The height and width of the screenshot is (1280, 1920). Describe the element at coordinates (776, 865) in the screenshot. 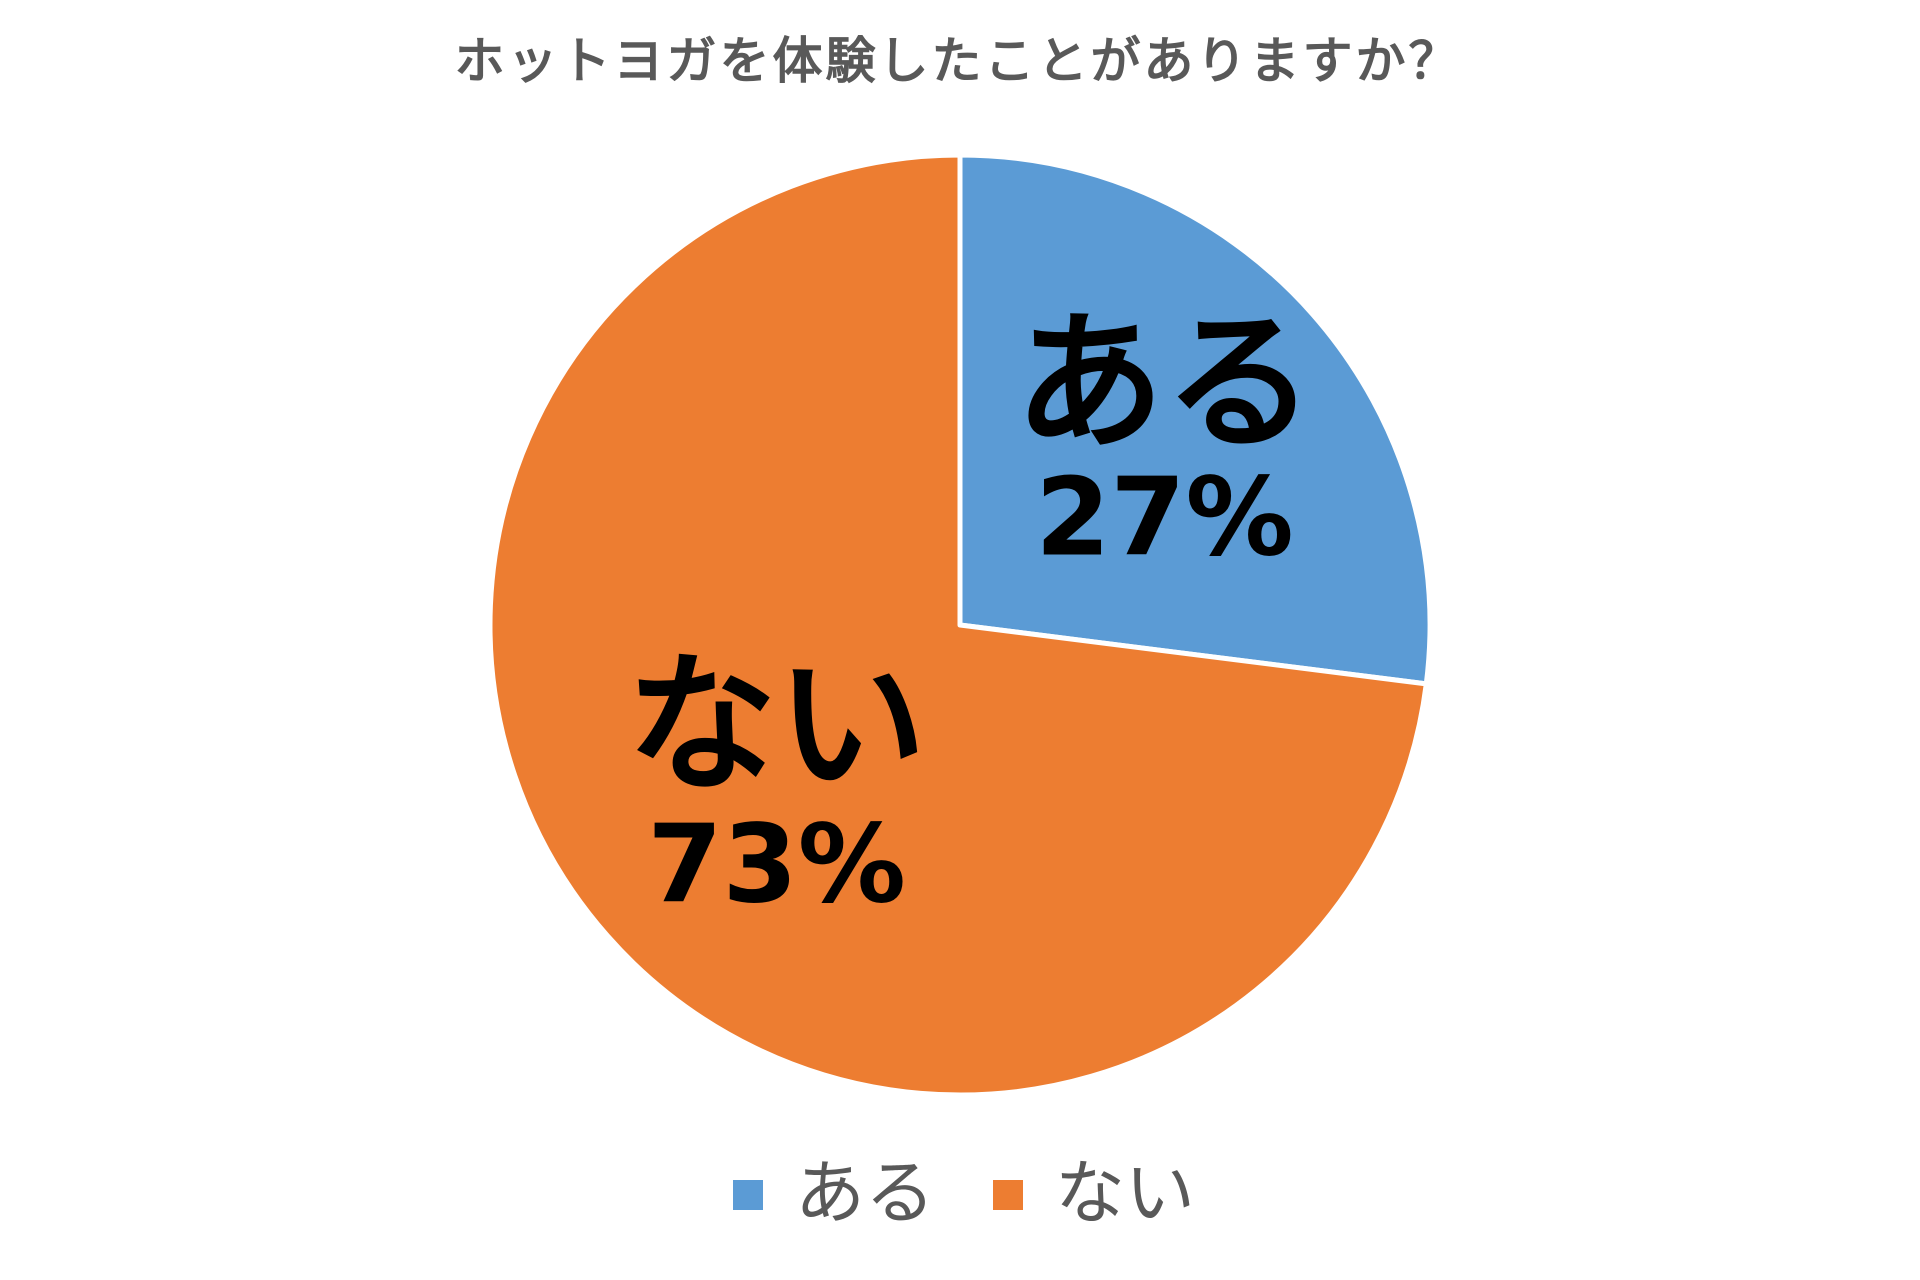

I see `slice-value-nai: 73%` at that location.